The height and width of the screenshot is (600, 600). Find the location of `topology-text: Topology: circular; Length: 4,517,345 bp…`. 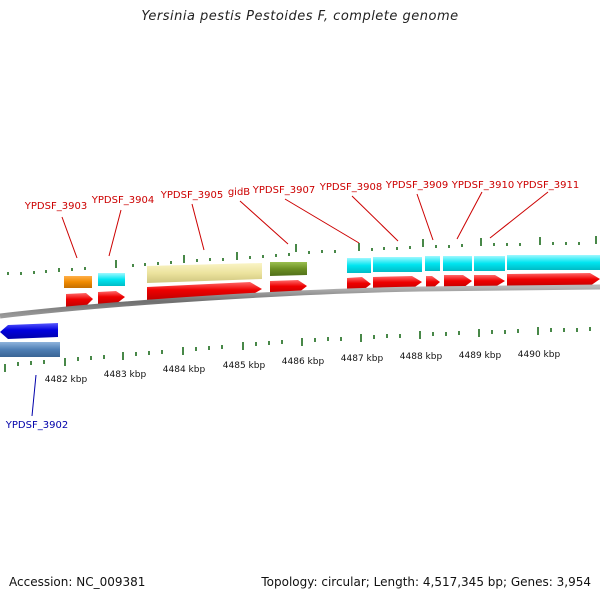

topology-text: Topology: circular; Length: 4,517,345 bp… is located at coordinates (426, 582).